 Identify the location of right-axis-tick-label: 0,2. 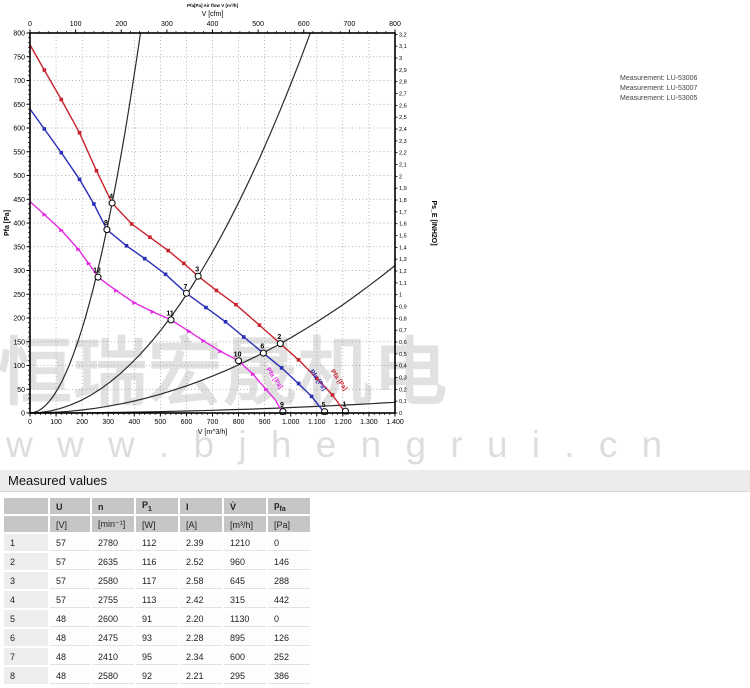
(403, 390).